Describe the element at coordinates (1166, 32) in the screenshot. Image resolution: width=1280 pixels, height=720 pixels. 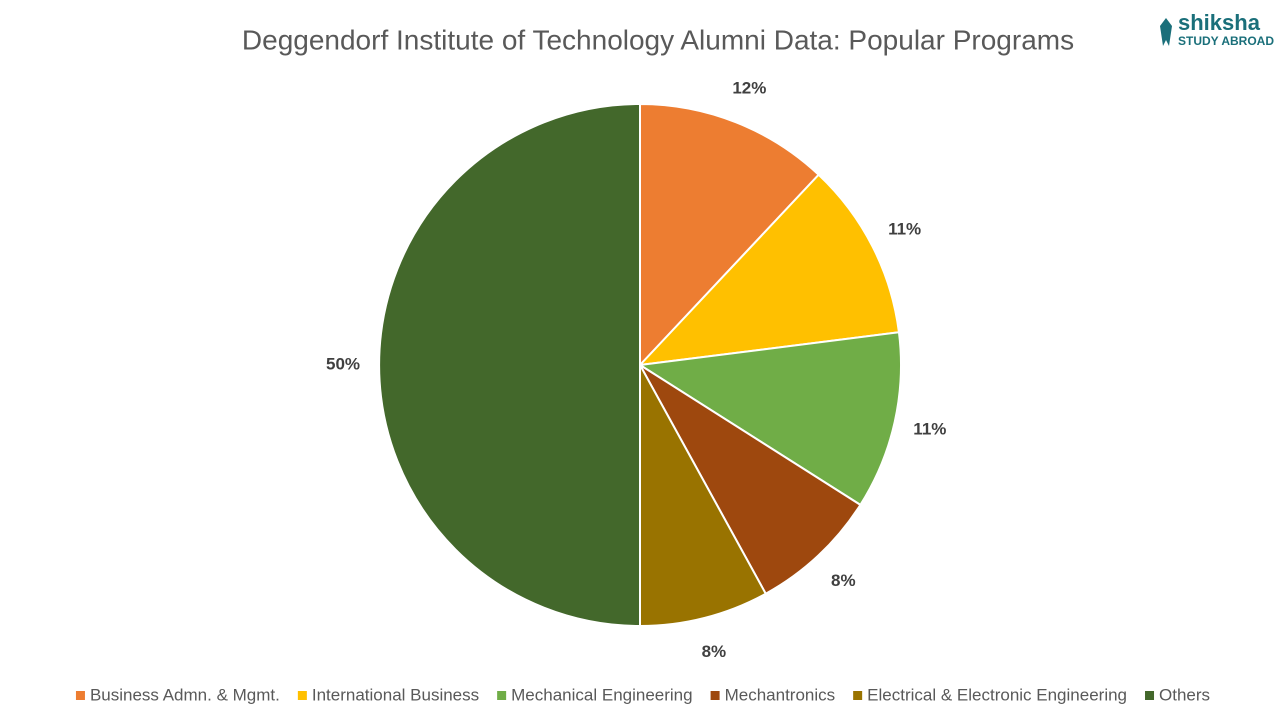
I see `logo-icon` at that location.